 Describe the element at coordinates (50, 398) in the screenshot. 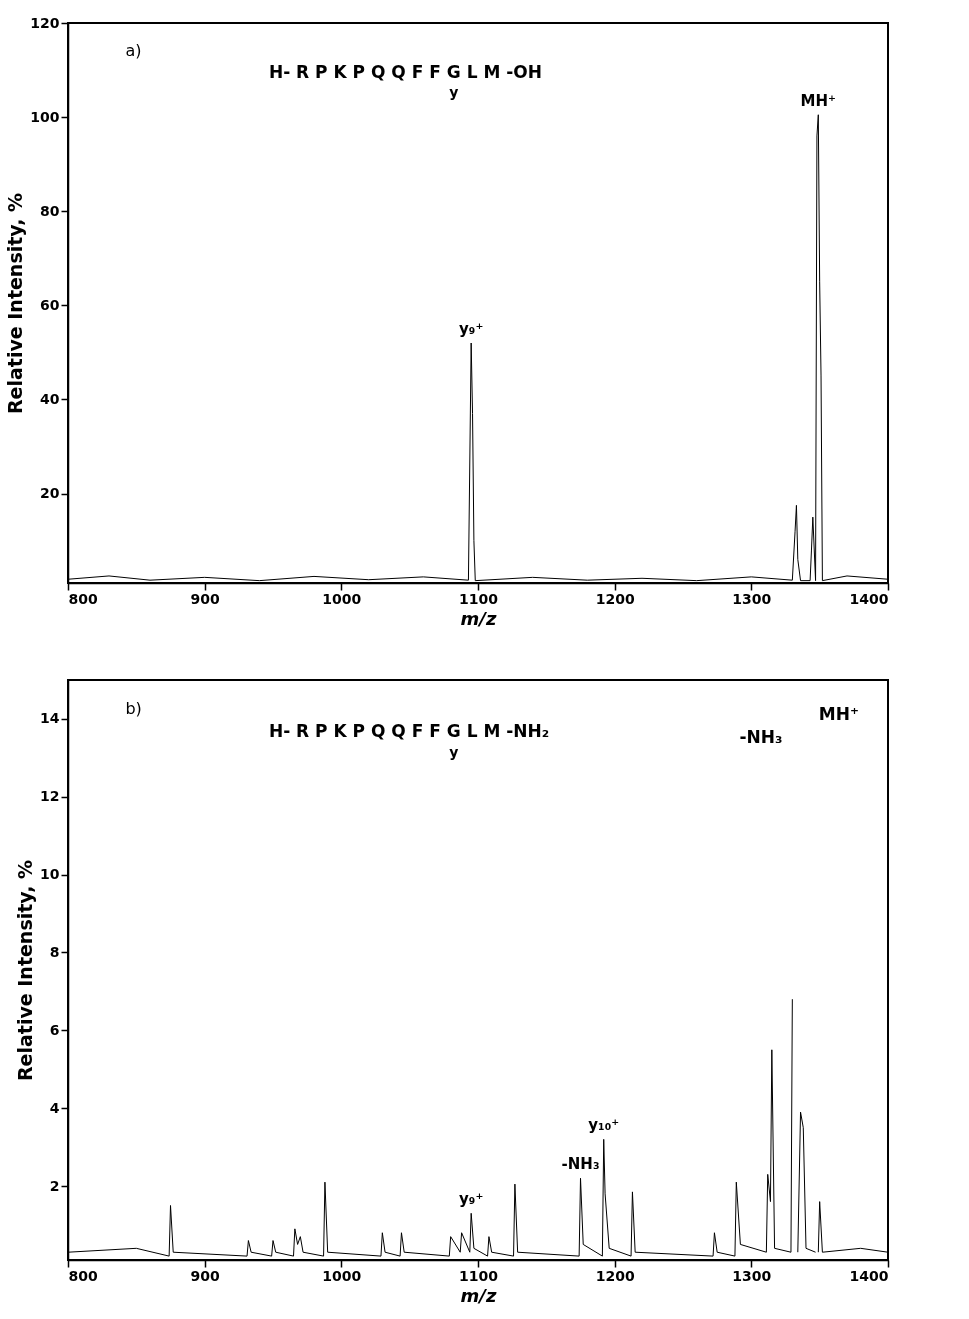

I see `y-tick-label: 40` at that location.